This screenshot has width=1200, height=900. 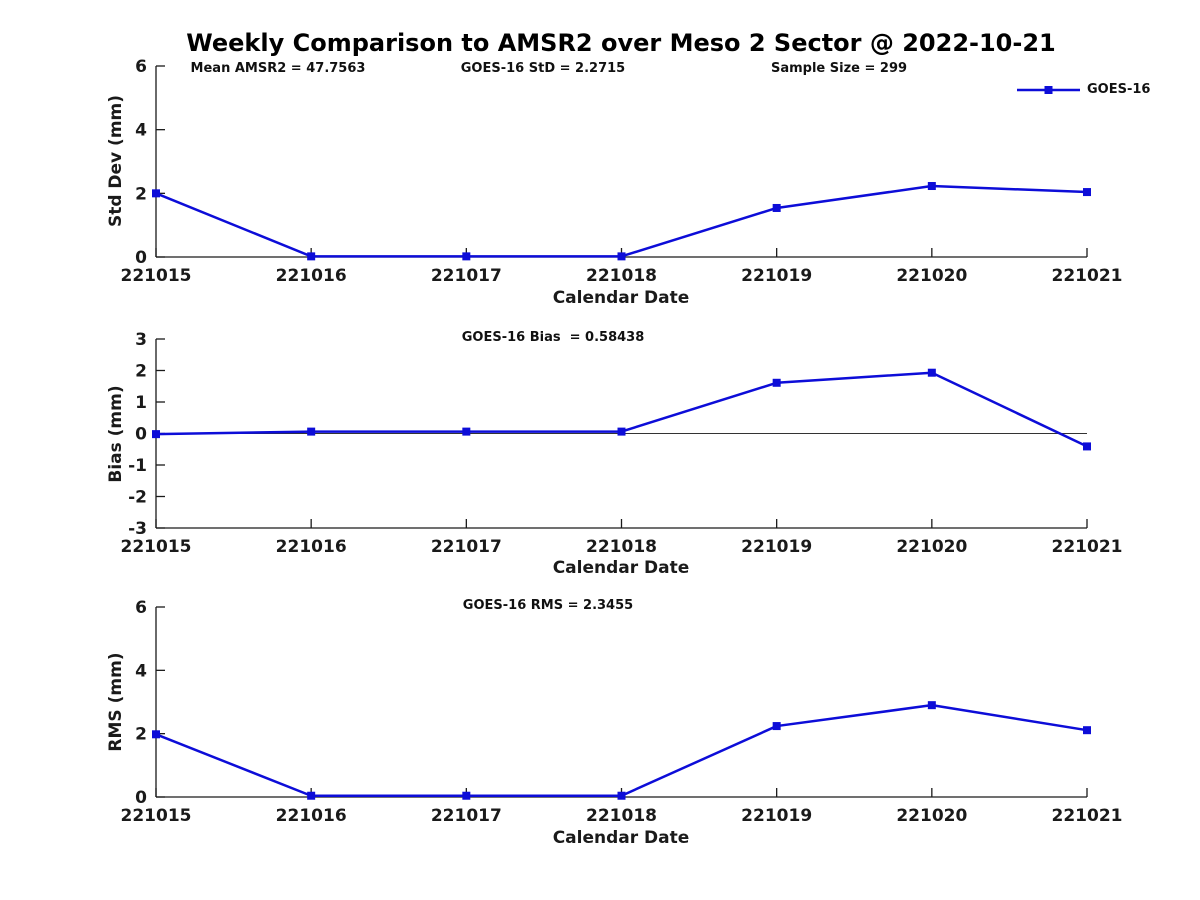 What do you see at coordinates (137, 498) in the screenshot?
I see `y-tick-label: -2` at bounding box center [137, 498].